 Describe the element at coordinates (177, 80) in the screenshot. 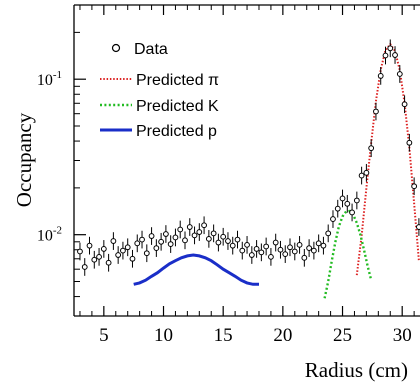

I see `legend-label-pion: Predicted π` at that location.